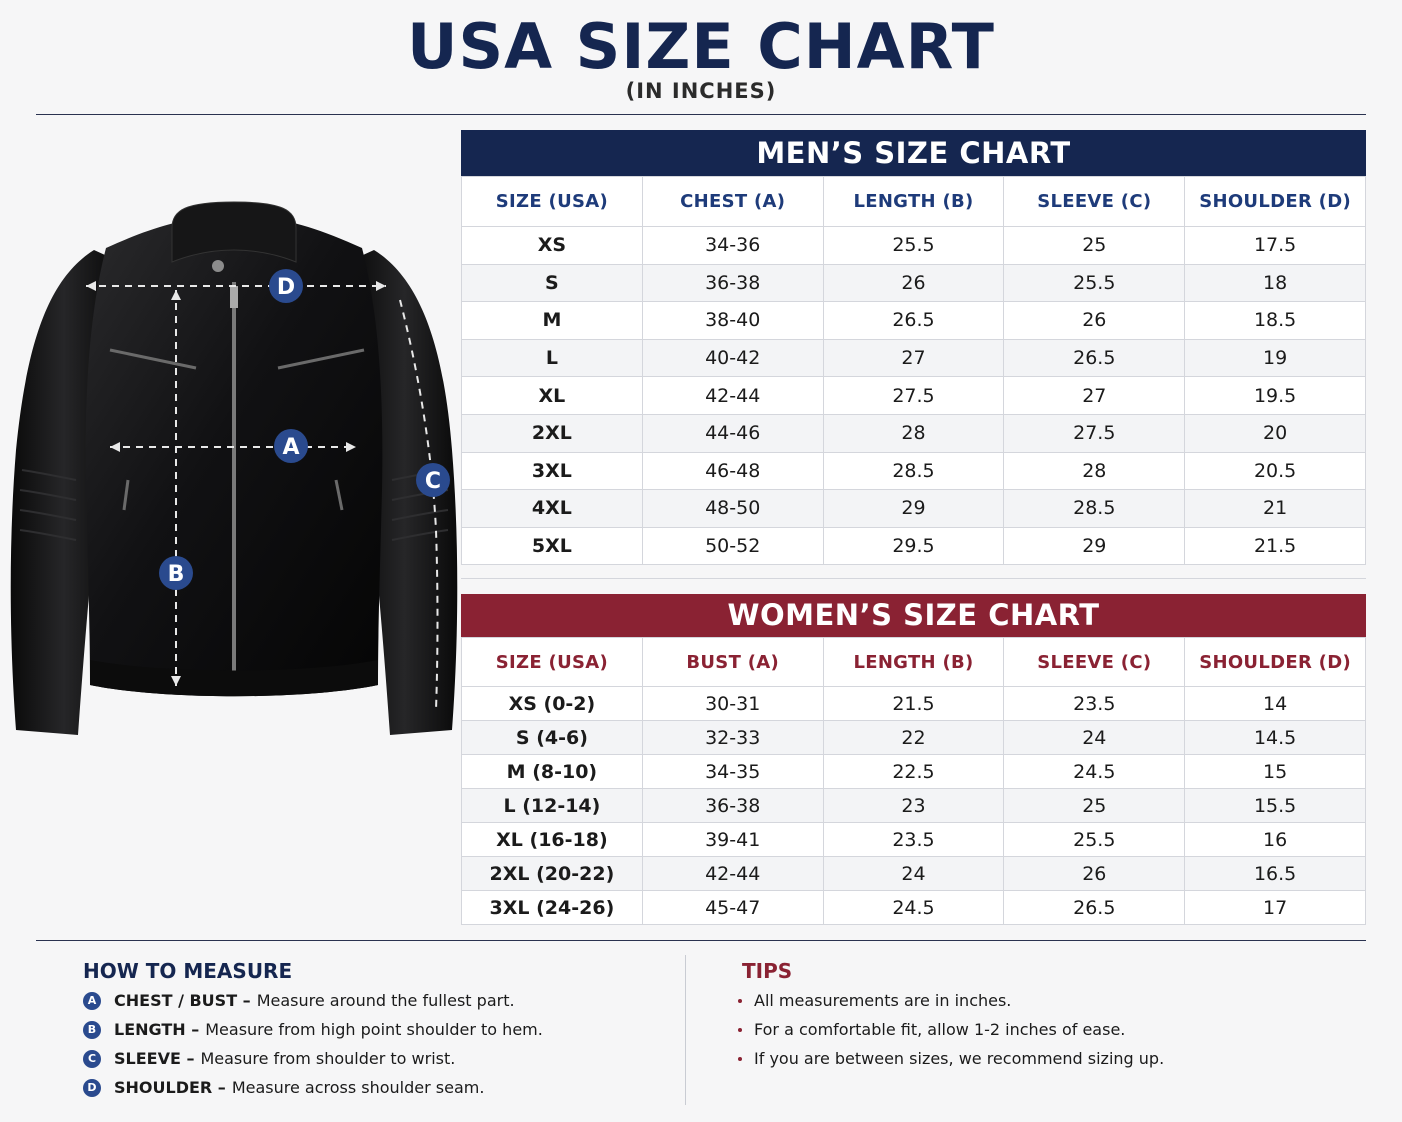  What do you see at coordinates (913, 737) in the screenshot?
I see `womens-table-row: S (4-6) 32-33 22 24 14.5` at bounding box center [913, 737].